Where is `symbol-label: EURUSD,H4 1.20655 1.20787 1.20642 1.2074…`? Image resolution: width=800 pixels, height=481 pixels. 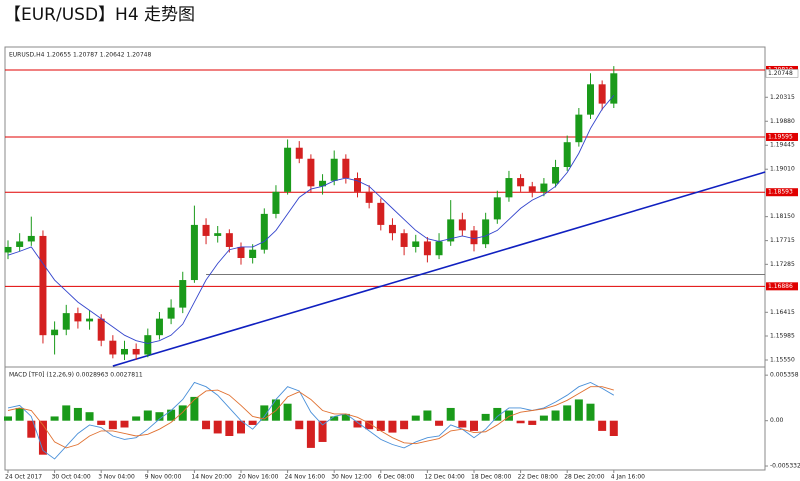
symbol-label: EURUSD,H4 1.20655 1.20787 1.20642 1.2074… is located at coordinates (80, 55).